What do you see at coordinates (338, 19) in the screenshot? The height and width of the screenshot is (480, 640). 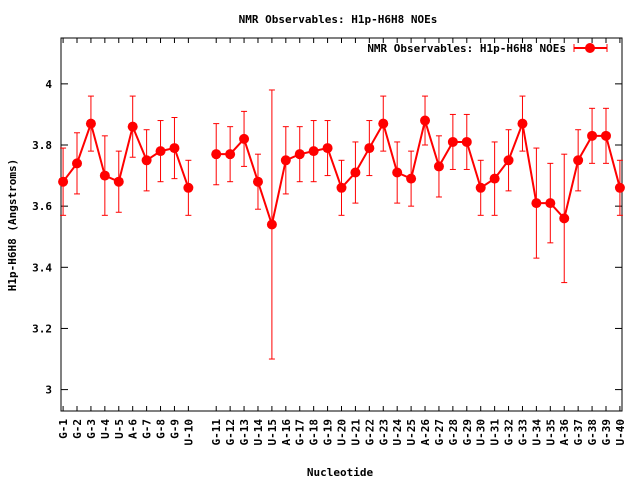 I see `chart-title: NMR Observables: H1p-H6H8 NOEs` at bounding box center [338, 19].